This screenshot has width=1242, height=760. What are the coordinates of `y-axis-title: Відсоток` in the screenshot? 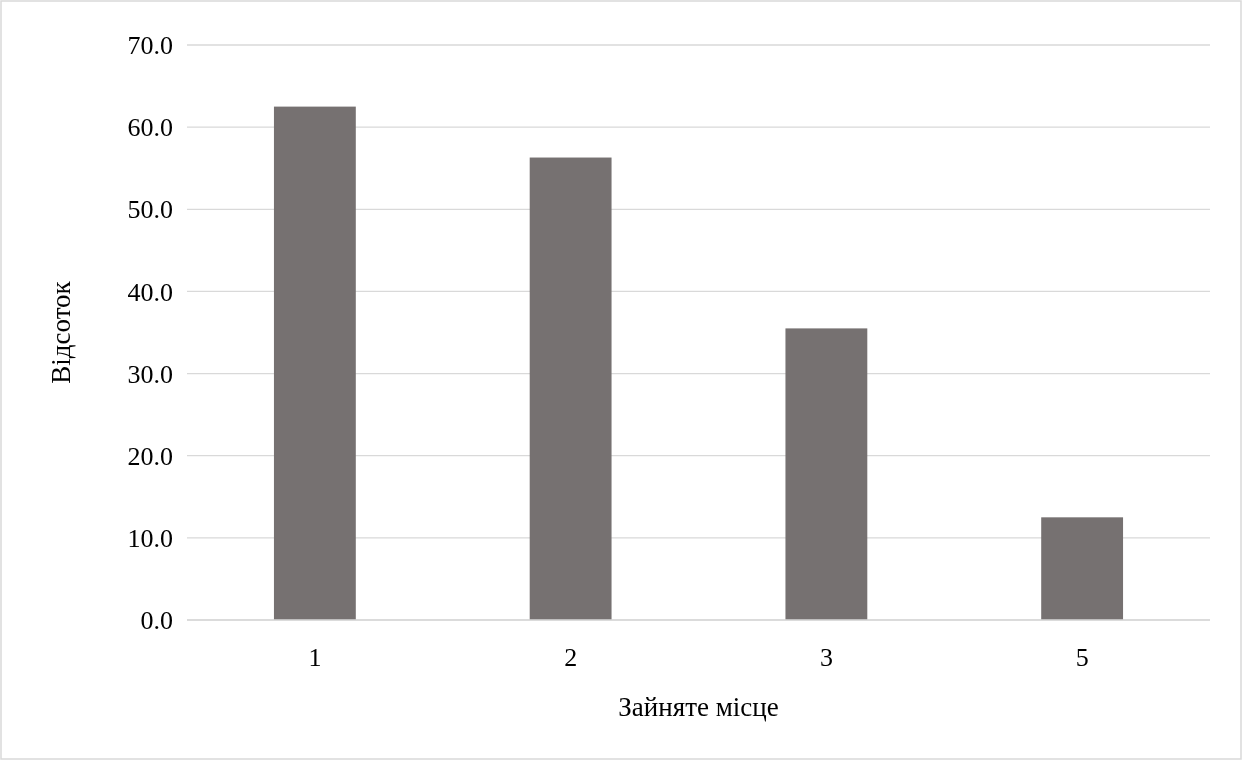 It's located at (61, 332).